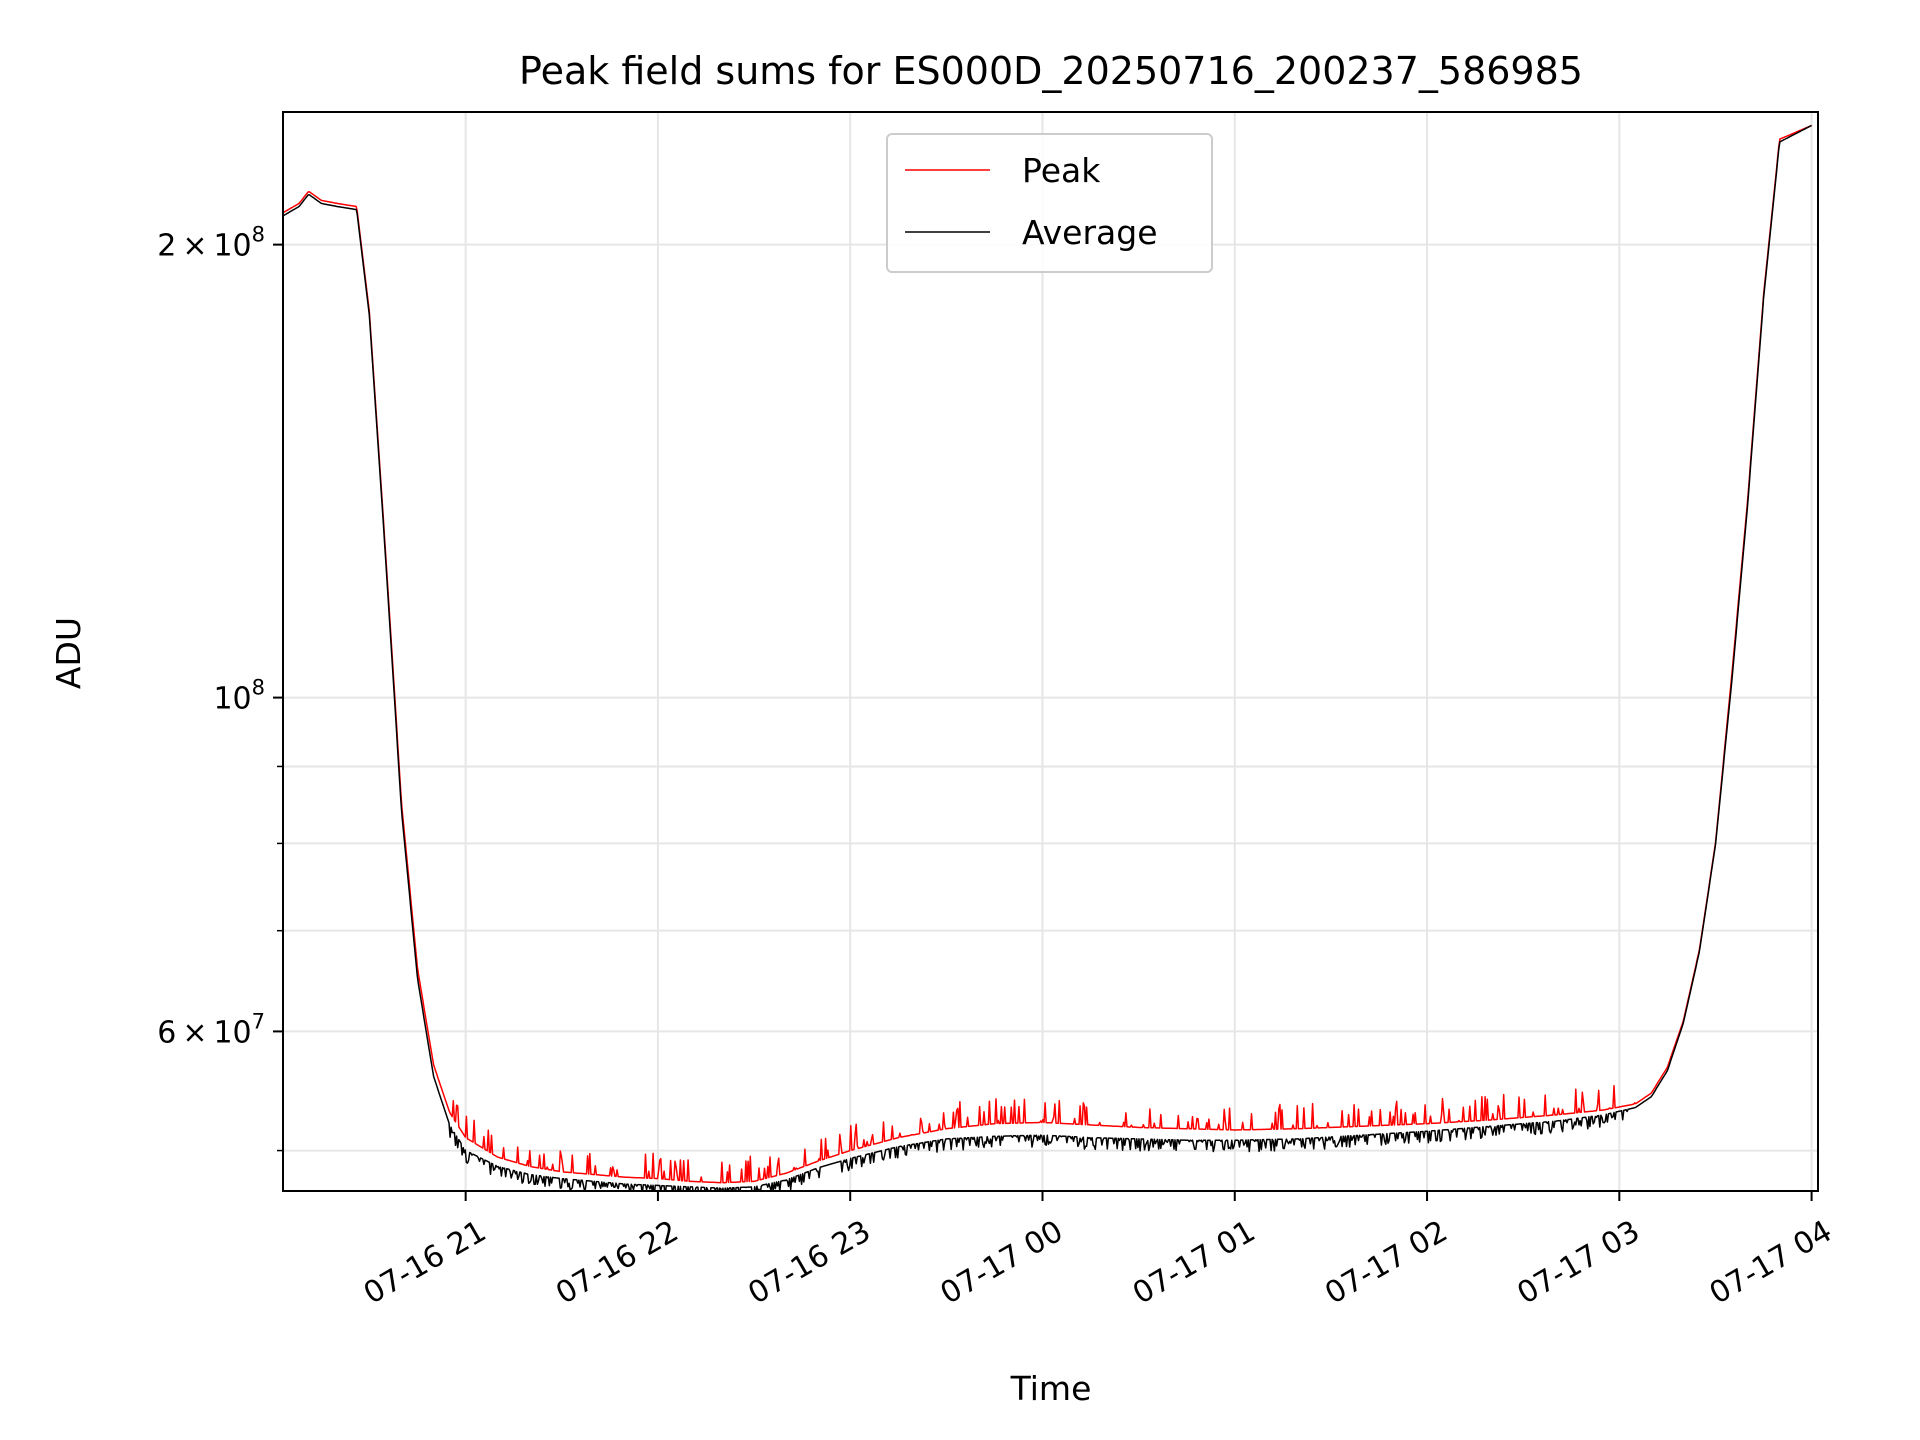  Describe the element at coordinates (1090, 232) in the screenshot. I see `legend-label-average: Average` at that location.